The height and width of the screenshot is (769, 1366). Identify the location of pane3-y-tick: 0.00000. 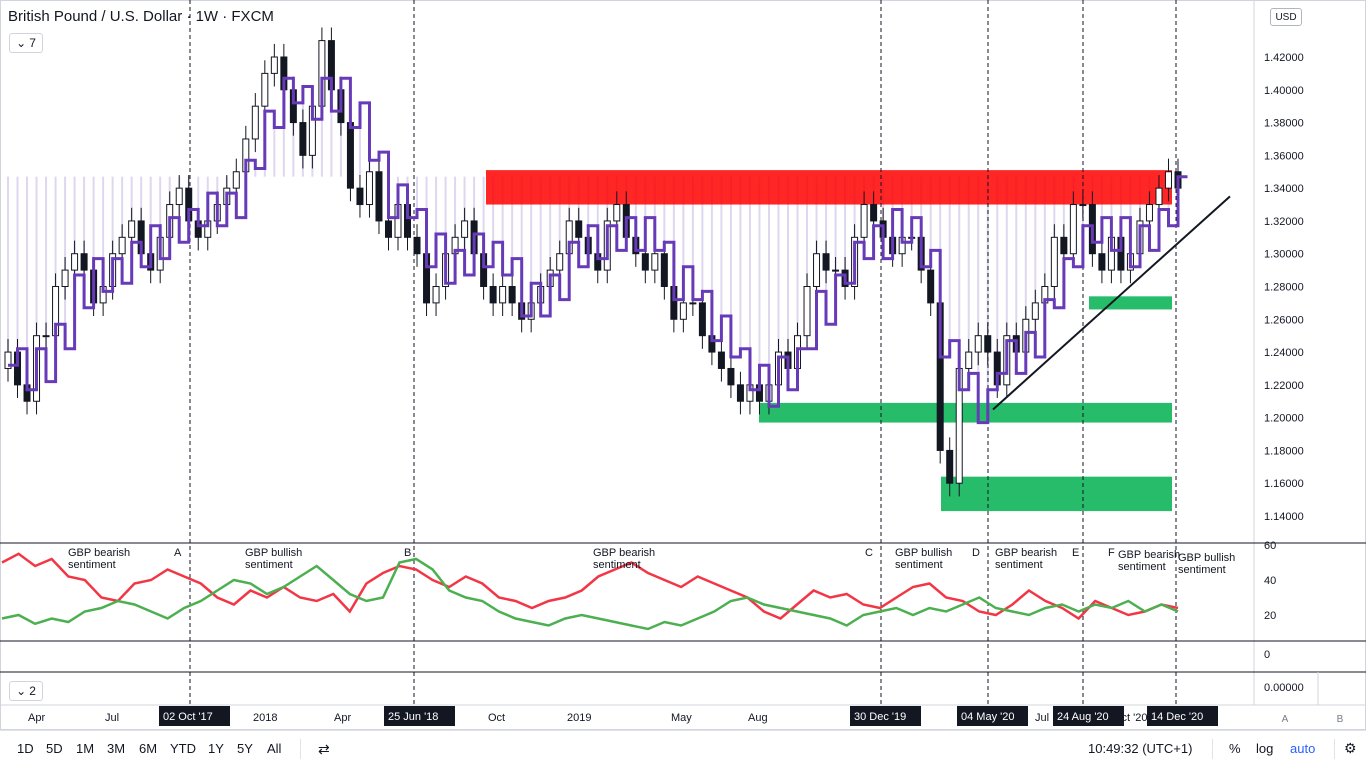
(1284, 688).